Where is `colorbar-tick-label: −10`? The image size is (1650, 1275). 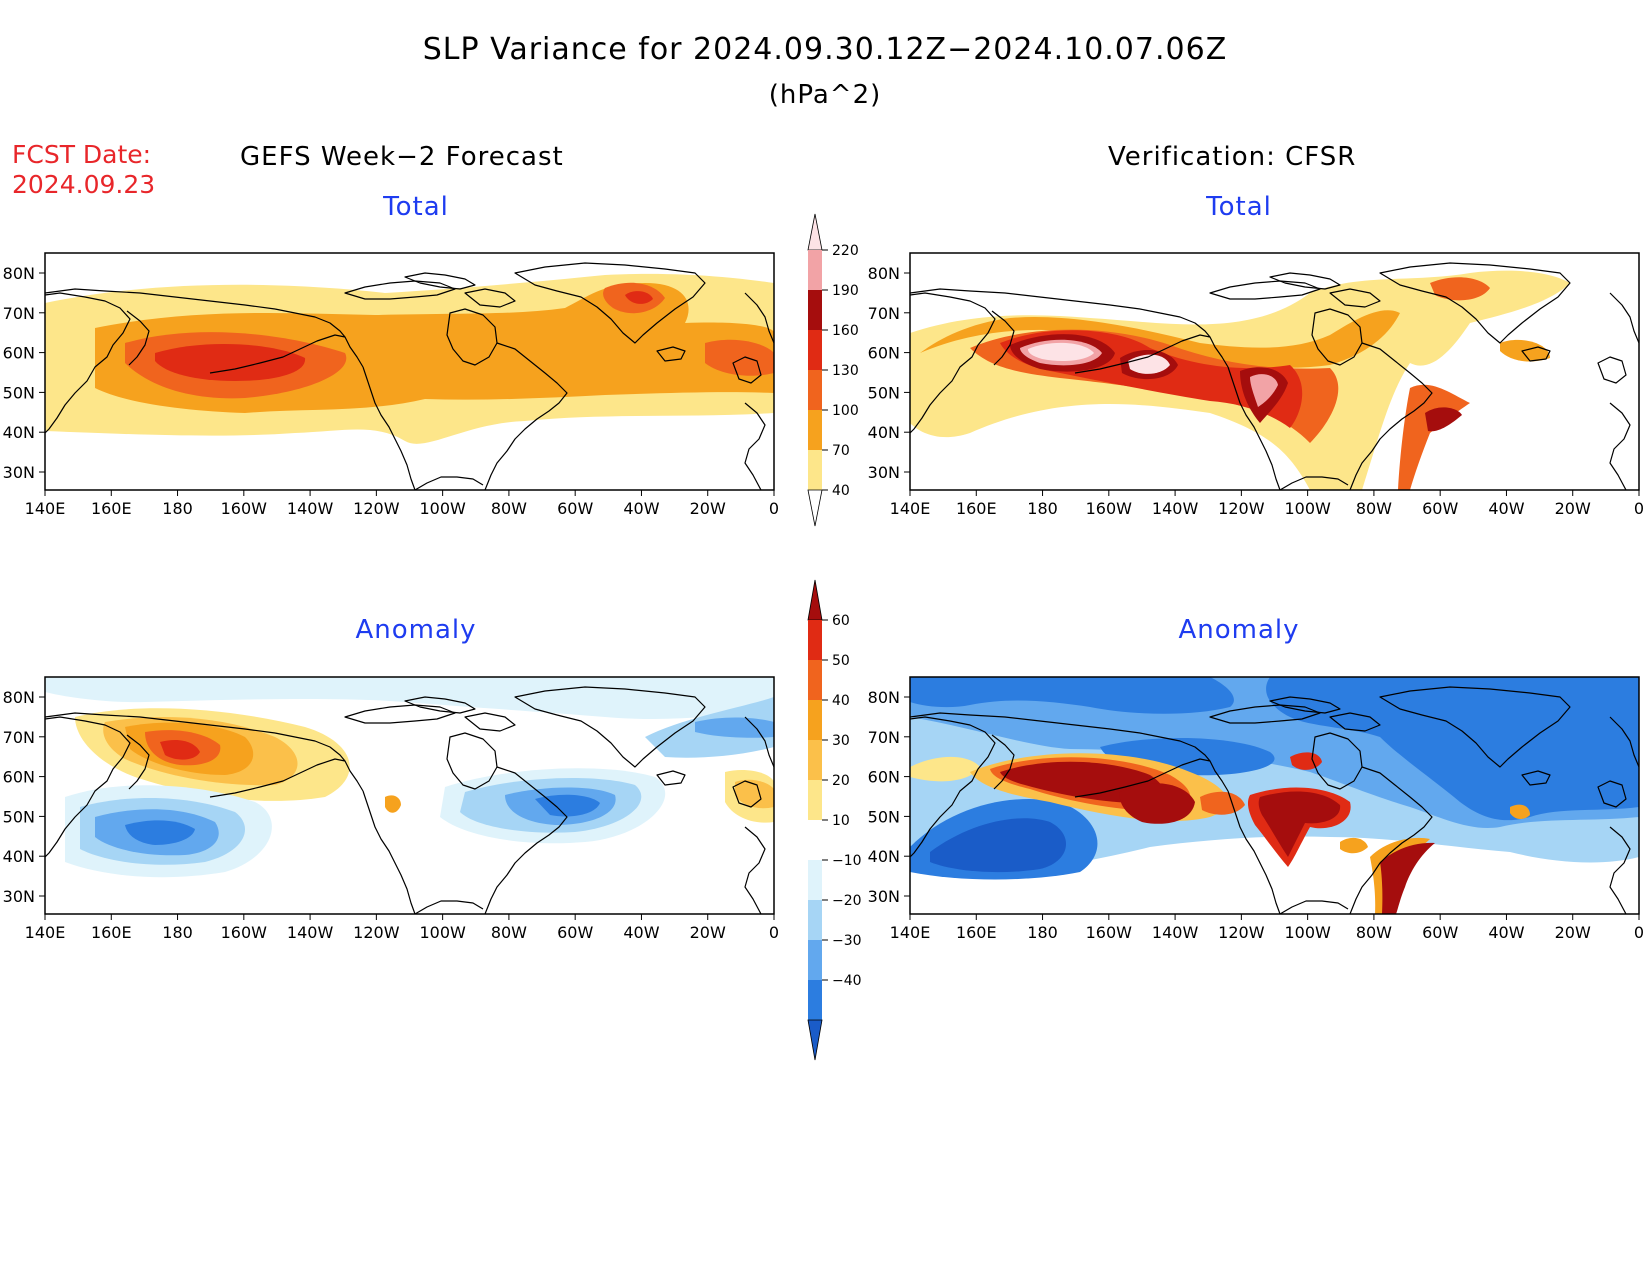 colorbar-tick-label: −10 is located at coordinates (847, 861).